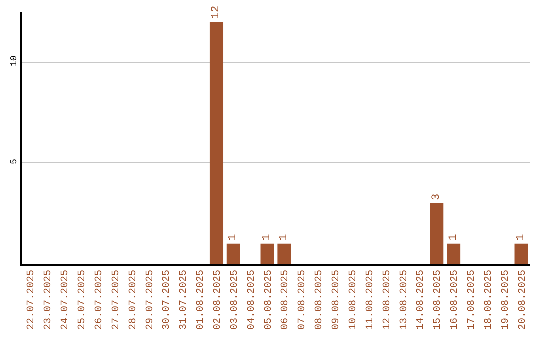 The height and width of the screenshot is (340, 540). What do you see at coordinates (337, 300) in the screenshot?
I see `x-tick-label: 09.08.2025` at bounding box center [337, 300].